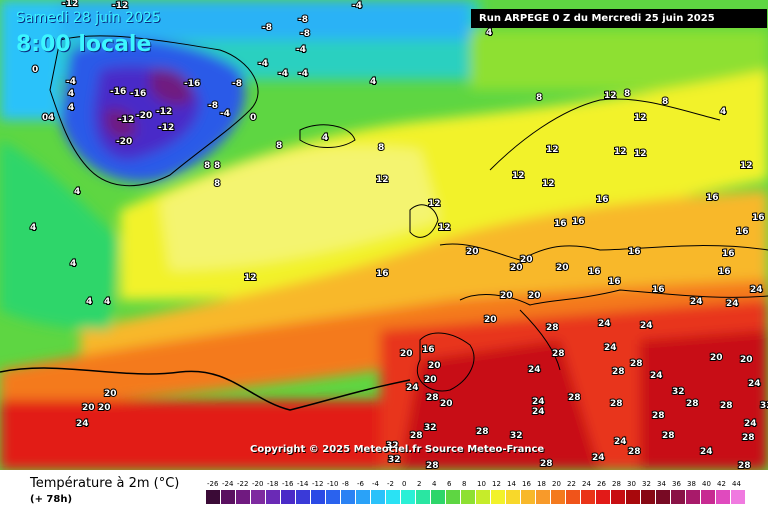 This screenshot has height=512, width=768. I want to click on scale-tick-label: 44, so click(736, 484).